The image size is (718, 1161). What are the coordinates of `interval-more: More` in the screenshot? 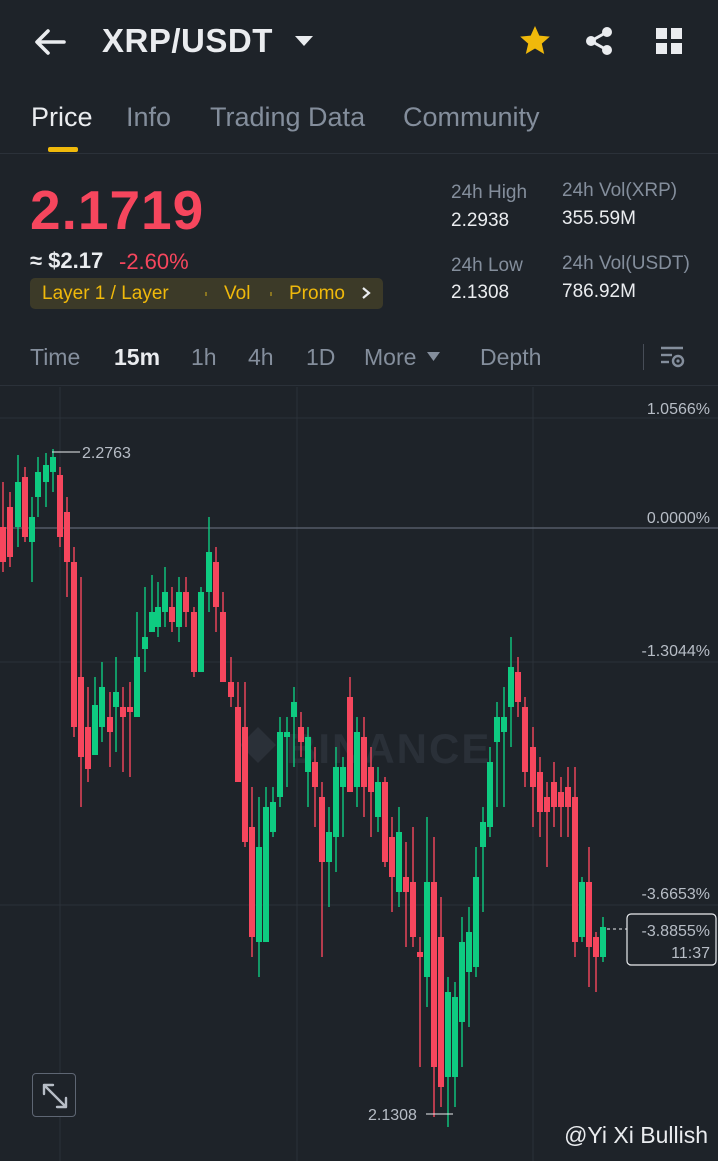 It's located at (390, 357).